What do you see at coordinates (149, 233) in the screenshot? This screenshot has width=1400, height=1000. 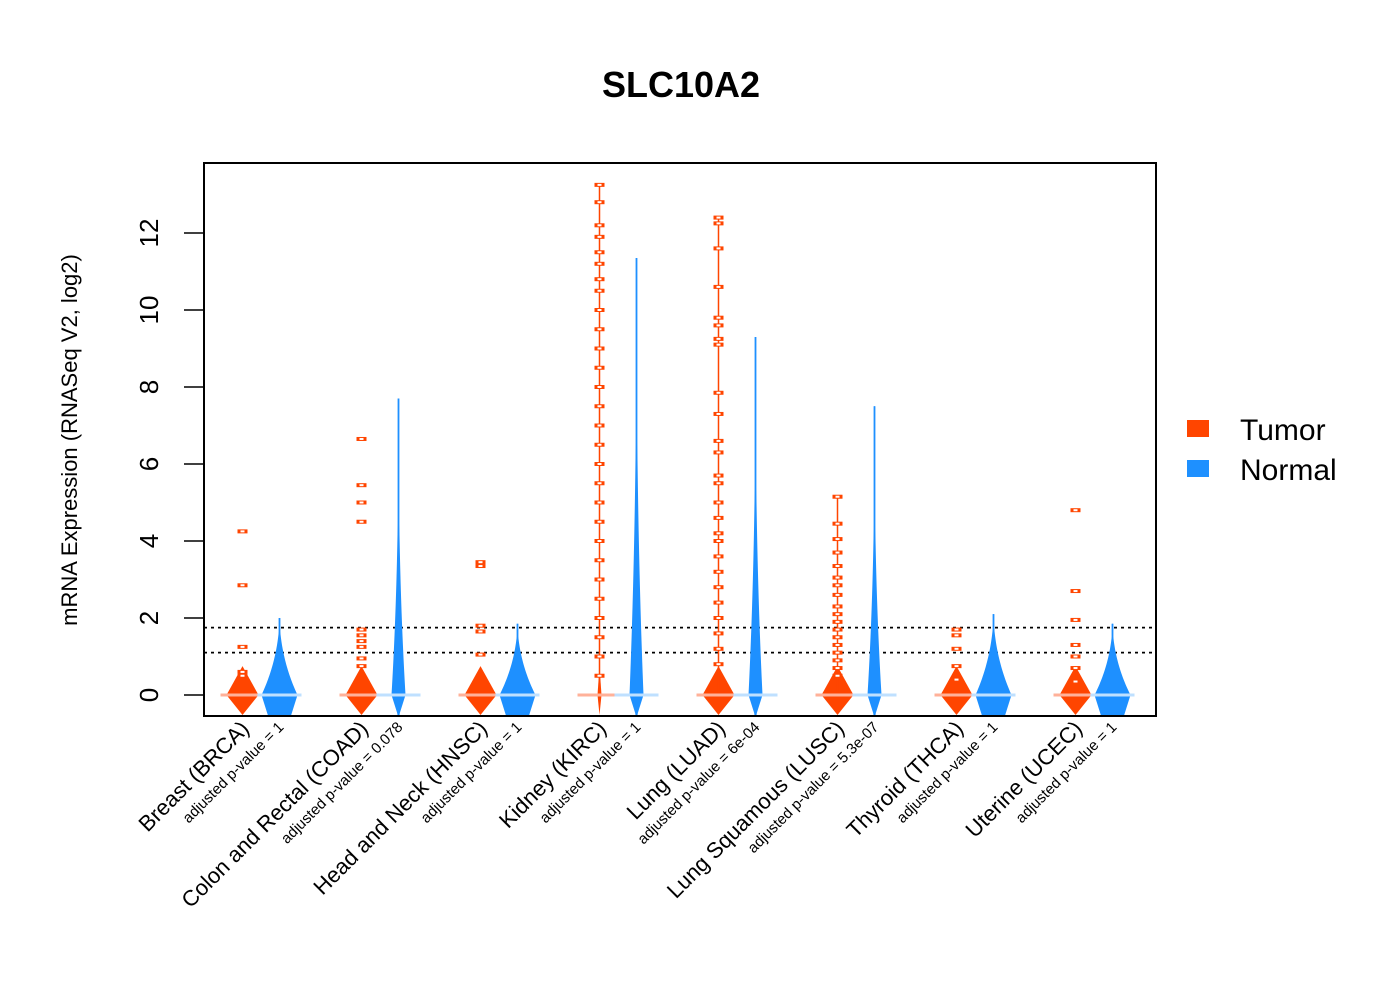 I see `y-tick-label: 12` at bounding box center [149, 233].